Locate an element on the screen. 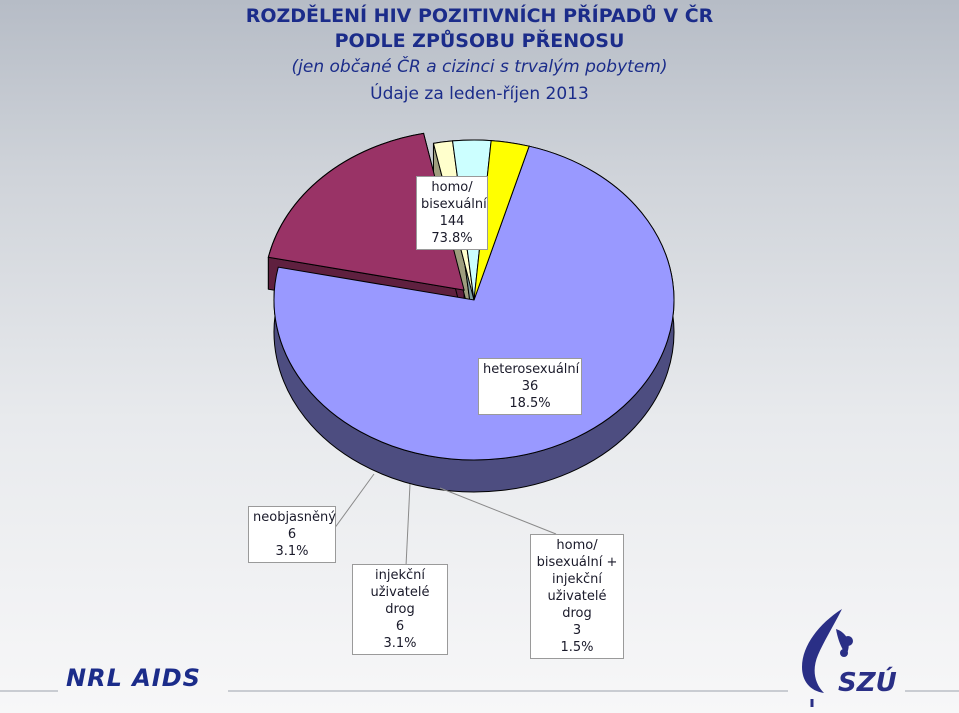 The width and height of the screenshot is (959, 713). slice-label-text: neobjasněný is located at coordinates (294, 517).